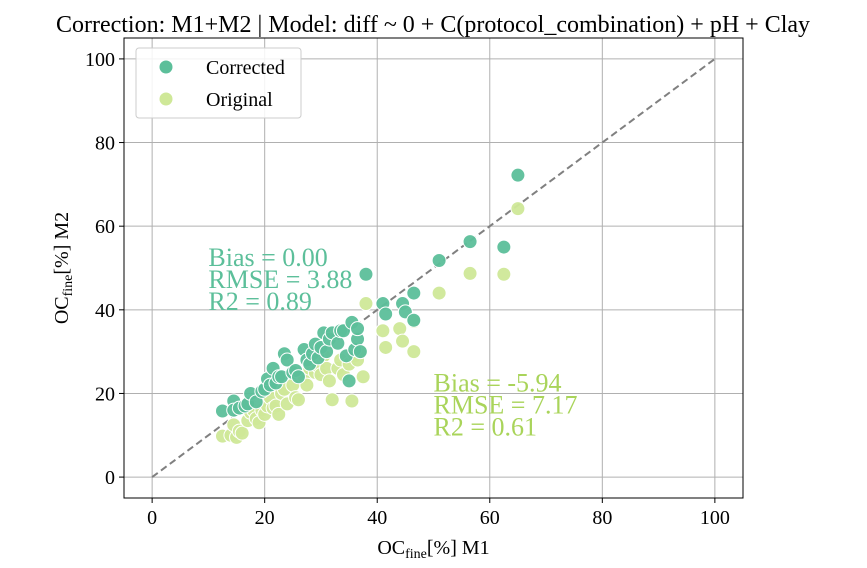  I want to click on stat-annotation-original: R2 = 0.61, so click(486, 426).